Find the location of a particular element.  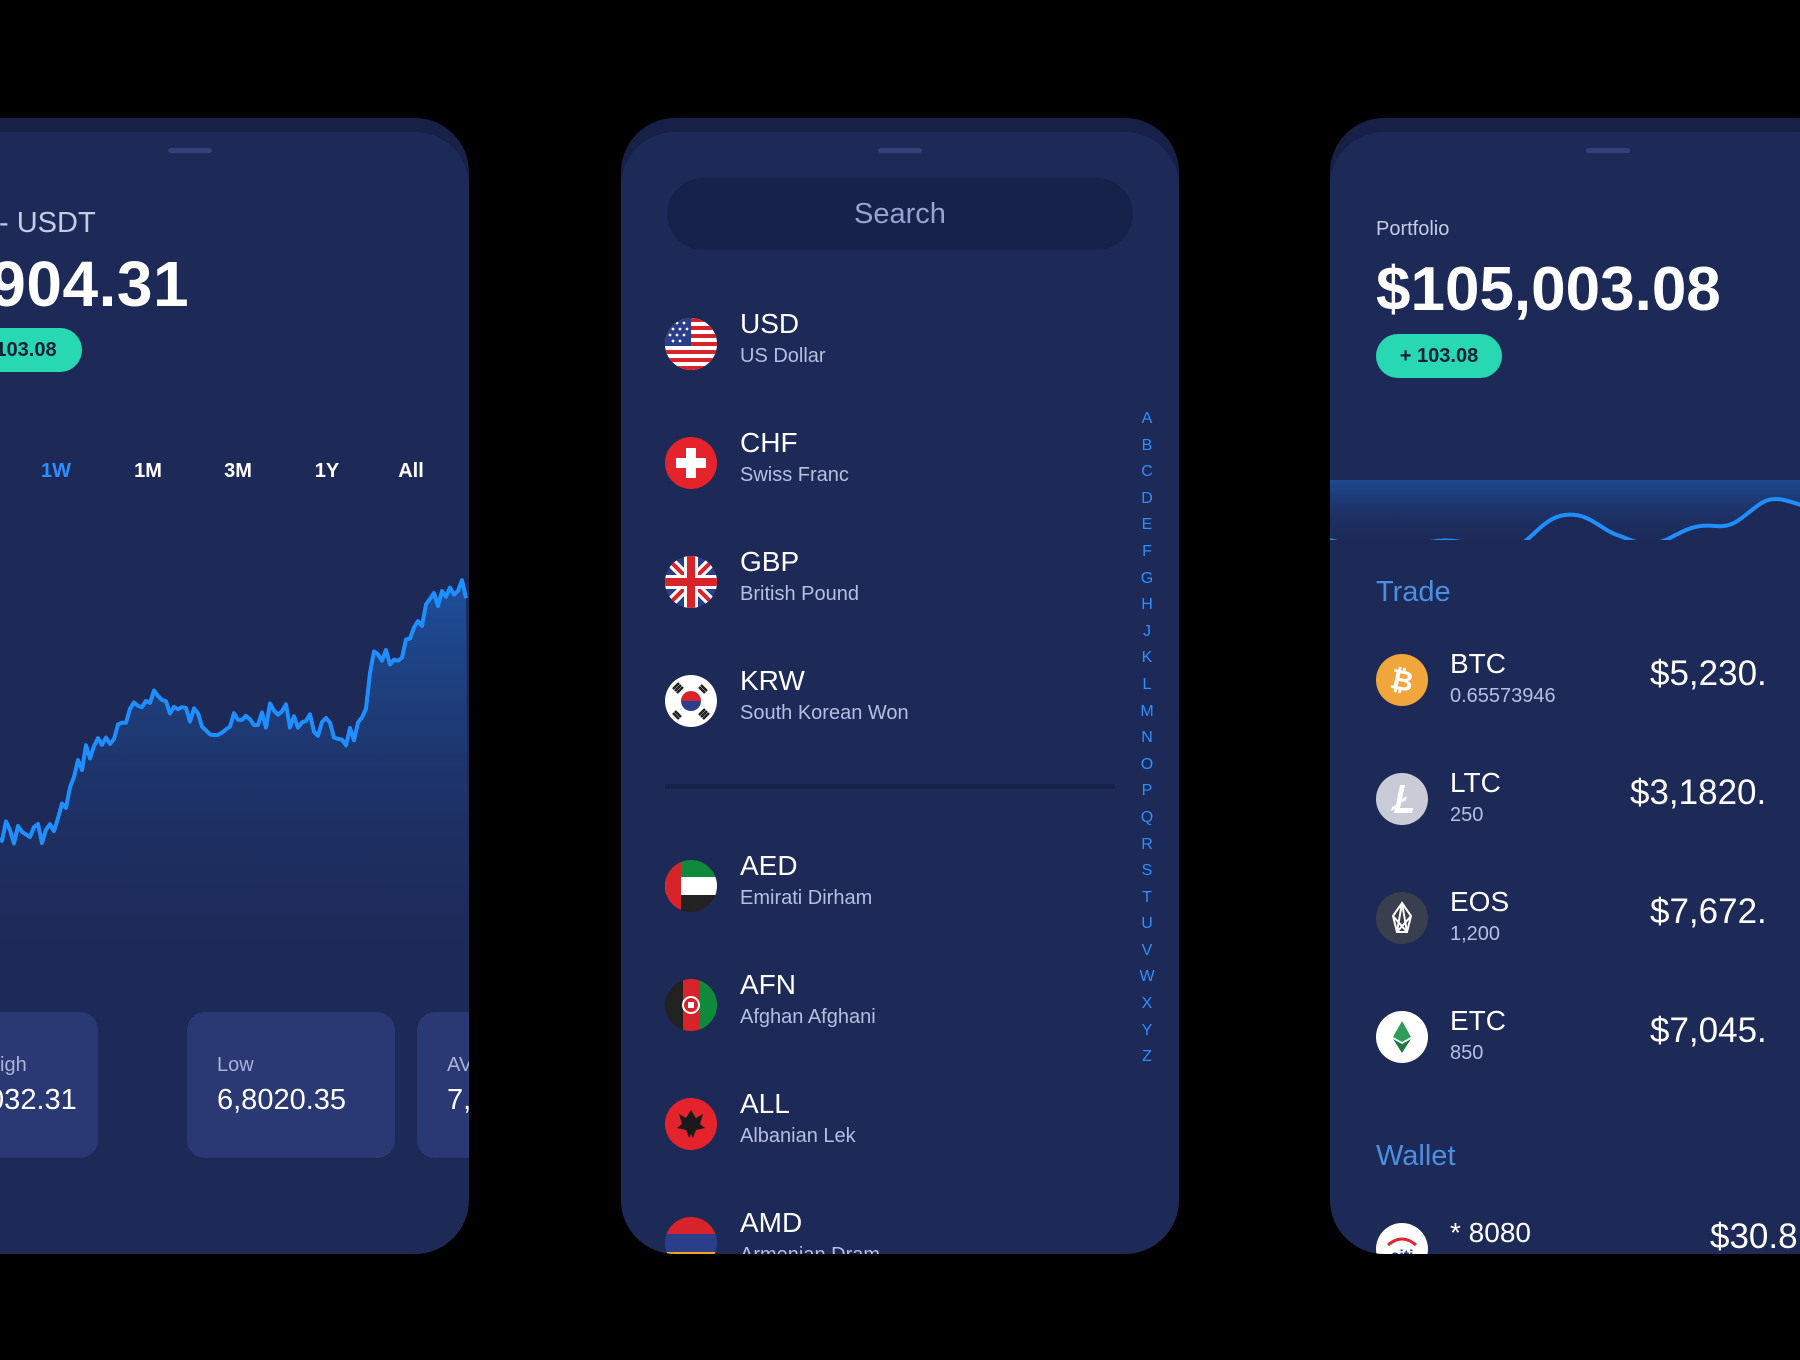

alphabet-letter: O is located at coordinates (1147, 764).